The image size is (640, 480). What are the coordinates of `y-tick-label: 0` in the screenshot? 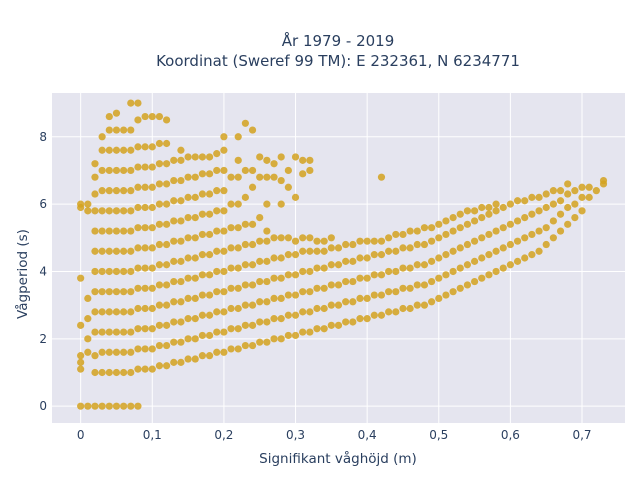 It's located at (43, 406).